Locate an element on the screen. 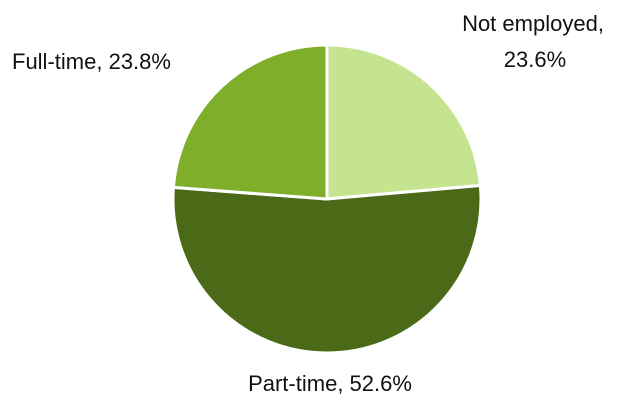  slice-value-not-employed: 23.6% is located at coordinates (535, 59).